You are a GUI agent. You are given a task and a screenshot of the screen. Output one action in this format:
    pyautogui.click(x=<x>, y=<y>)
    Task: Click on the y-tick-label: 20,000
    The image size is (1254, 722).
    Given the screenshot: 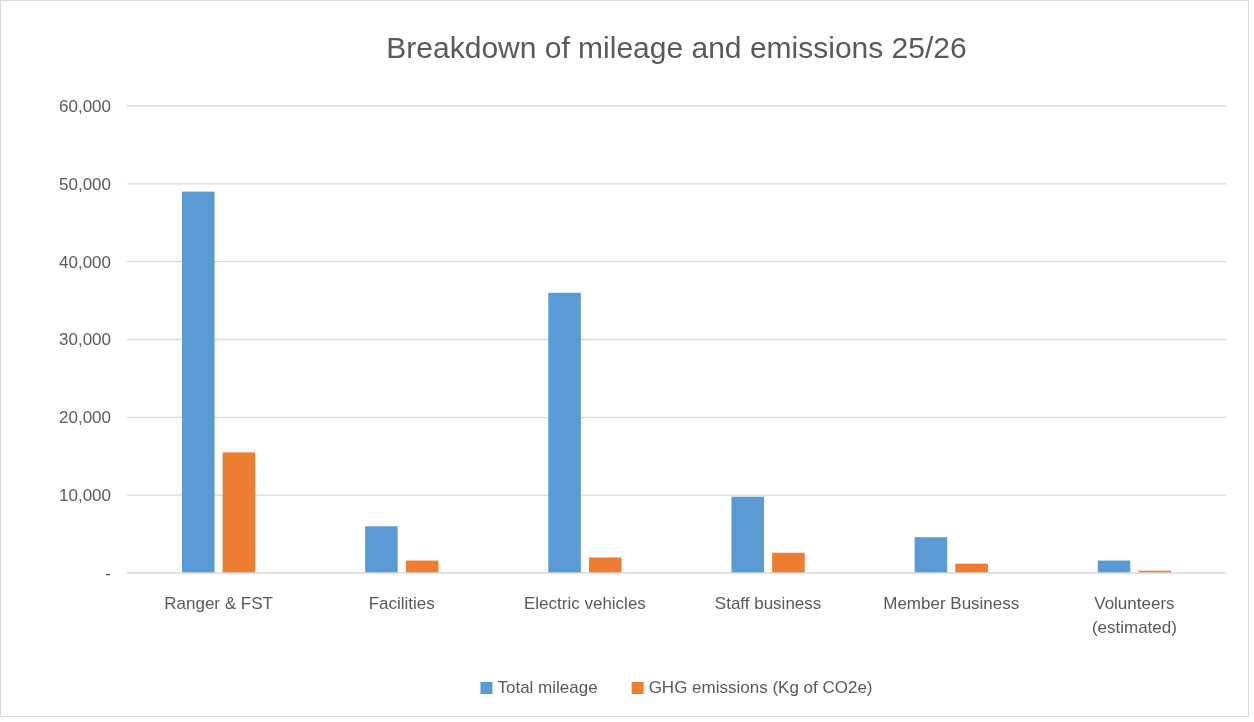 What is the action you would take?
    pyautogui.click(x=85, y=418)
    